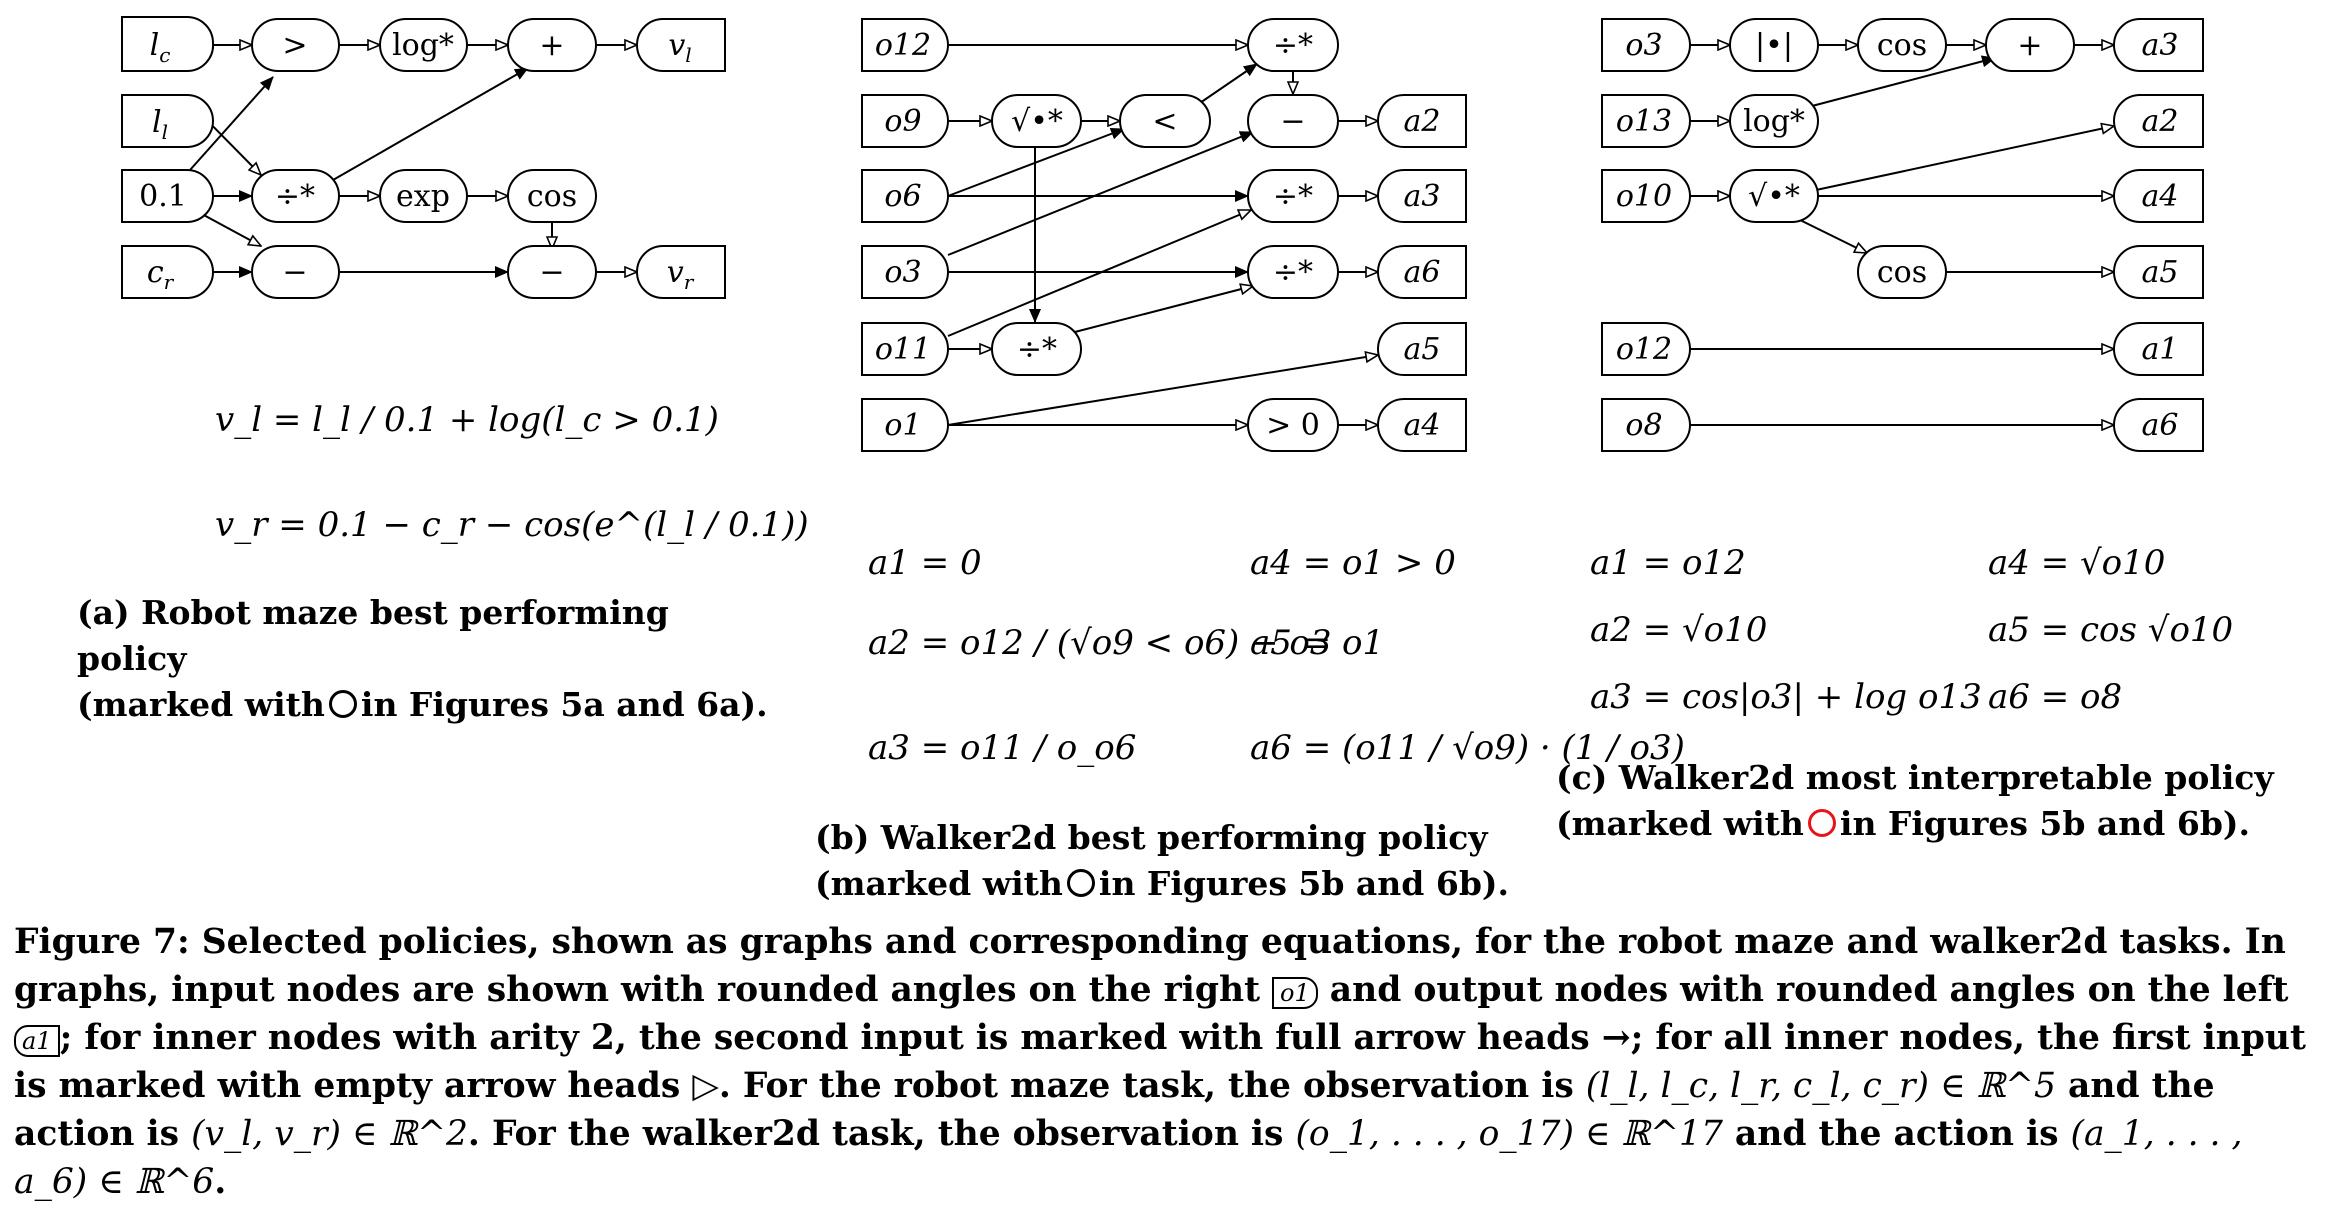 The height and width of the screenshot is (1206, 2333). What do you see at coordinates (467, 420) in the screenshot?
I see `equation-vl: v_l = l_l / 0.1 + log(l_c > 0.1)` at bounding box center [467, 420].